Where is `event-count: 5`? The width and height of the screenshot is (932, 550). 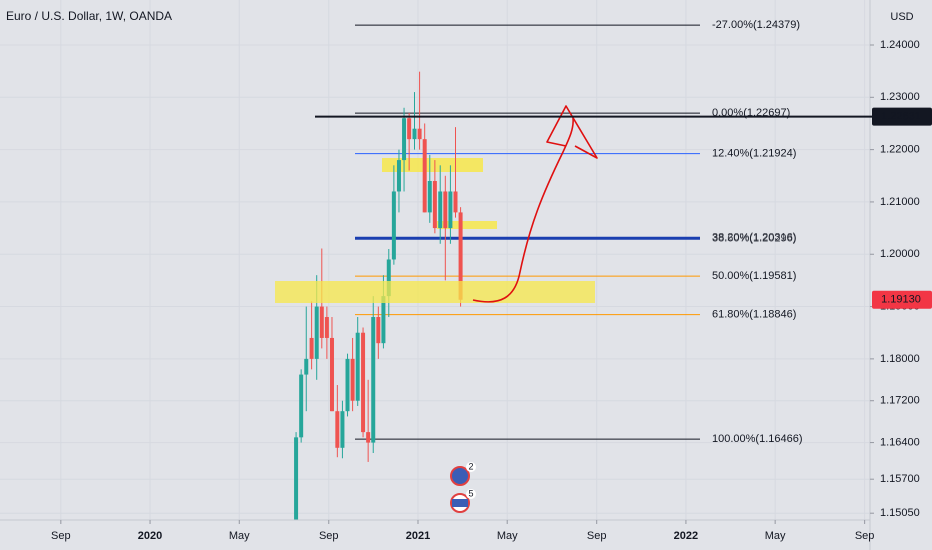 event-count: 5 is located at coordinates (470, 493).